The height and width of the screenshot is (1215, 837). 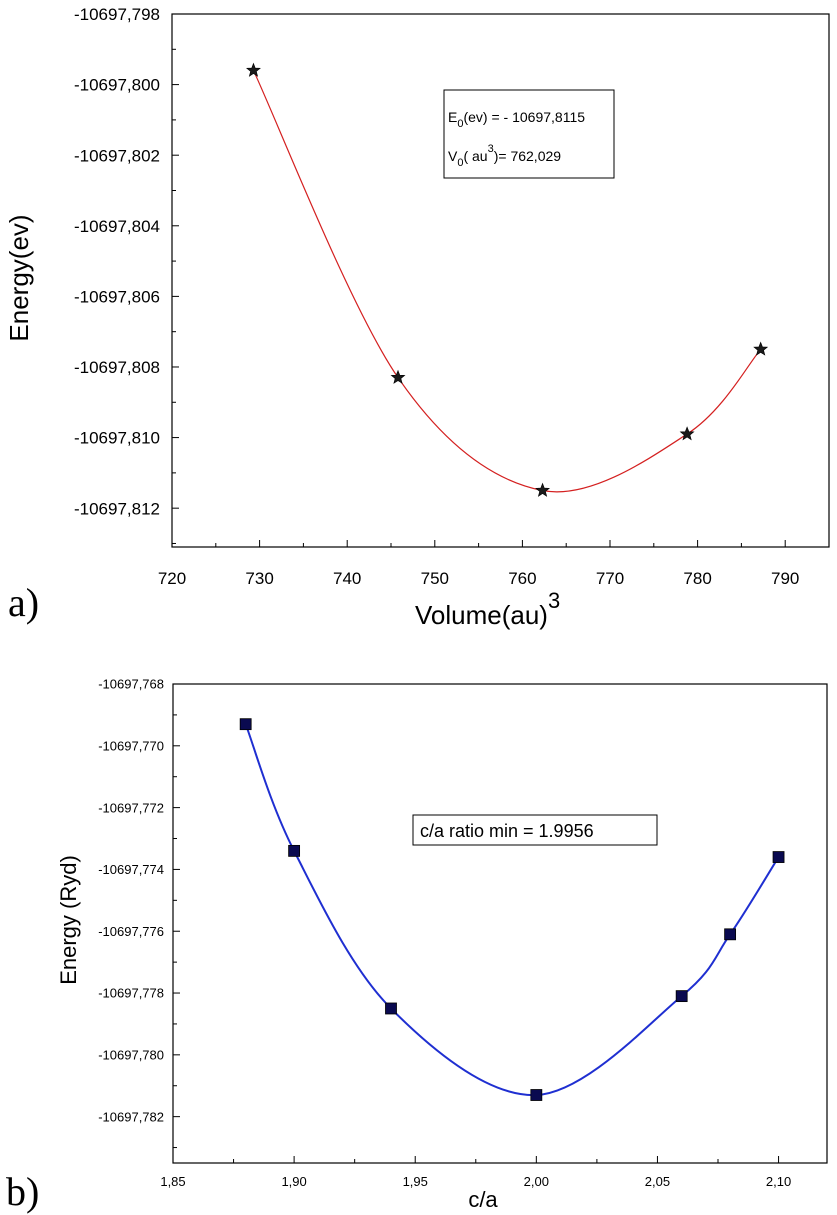 What do you see at coordinates (172, 1181) in the screenshot?
I see `x-tick-label: 1,85` at bounding box center [172, 1181].